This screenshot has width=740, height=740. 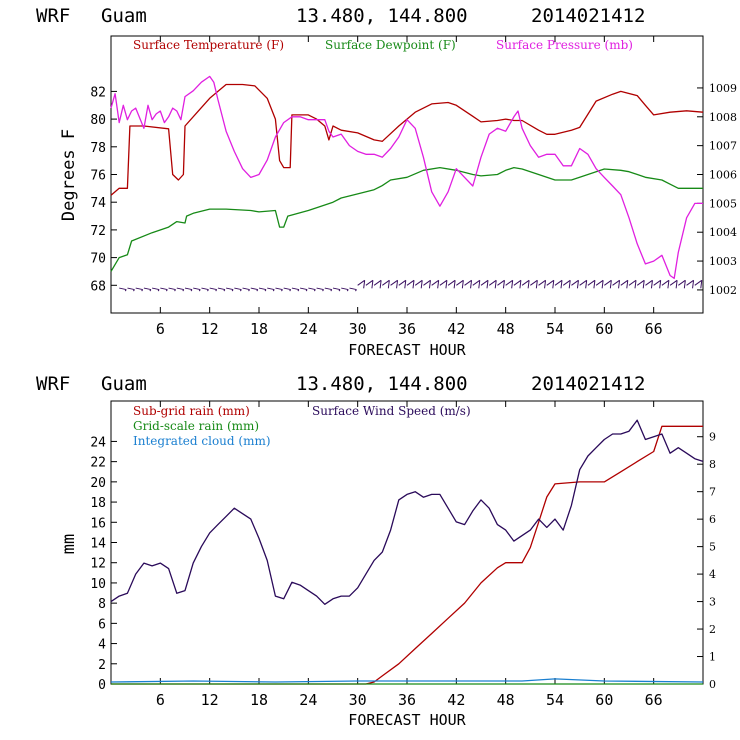 I want to click on top-y2-tick-label: 1002, so click(x=723, y=290).